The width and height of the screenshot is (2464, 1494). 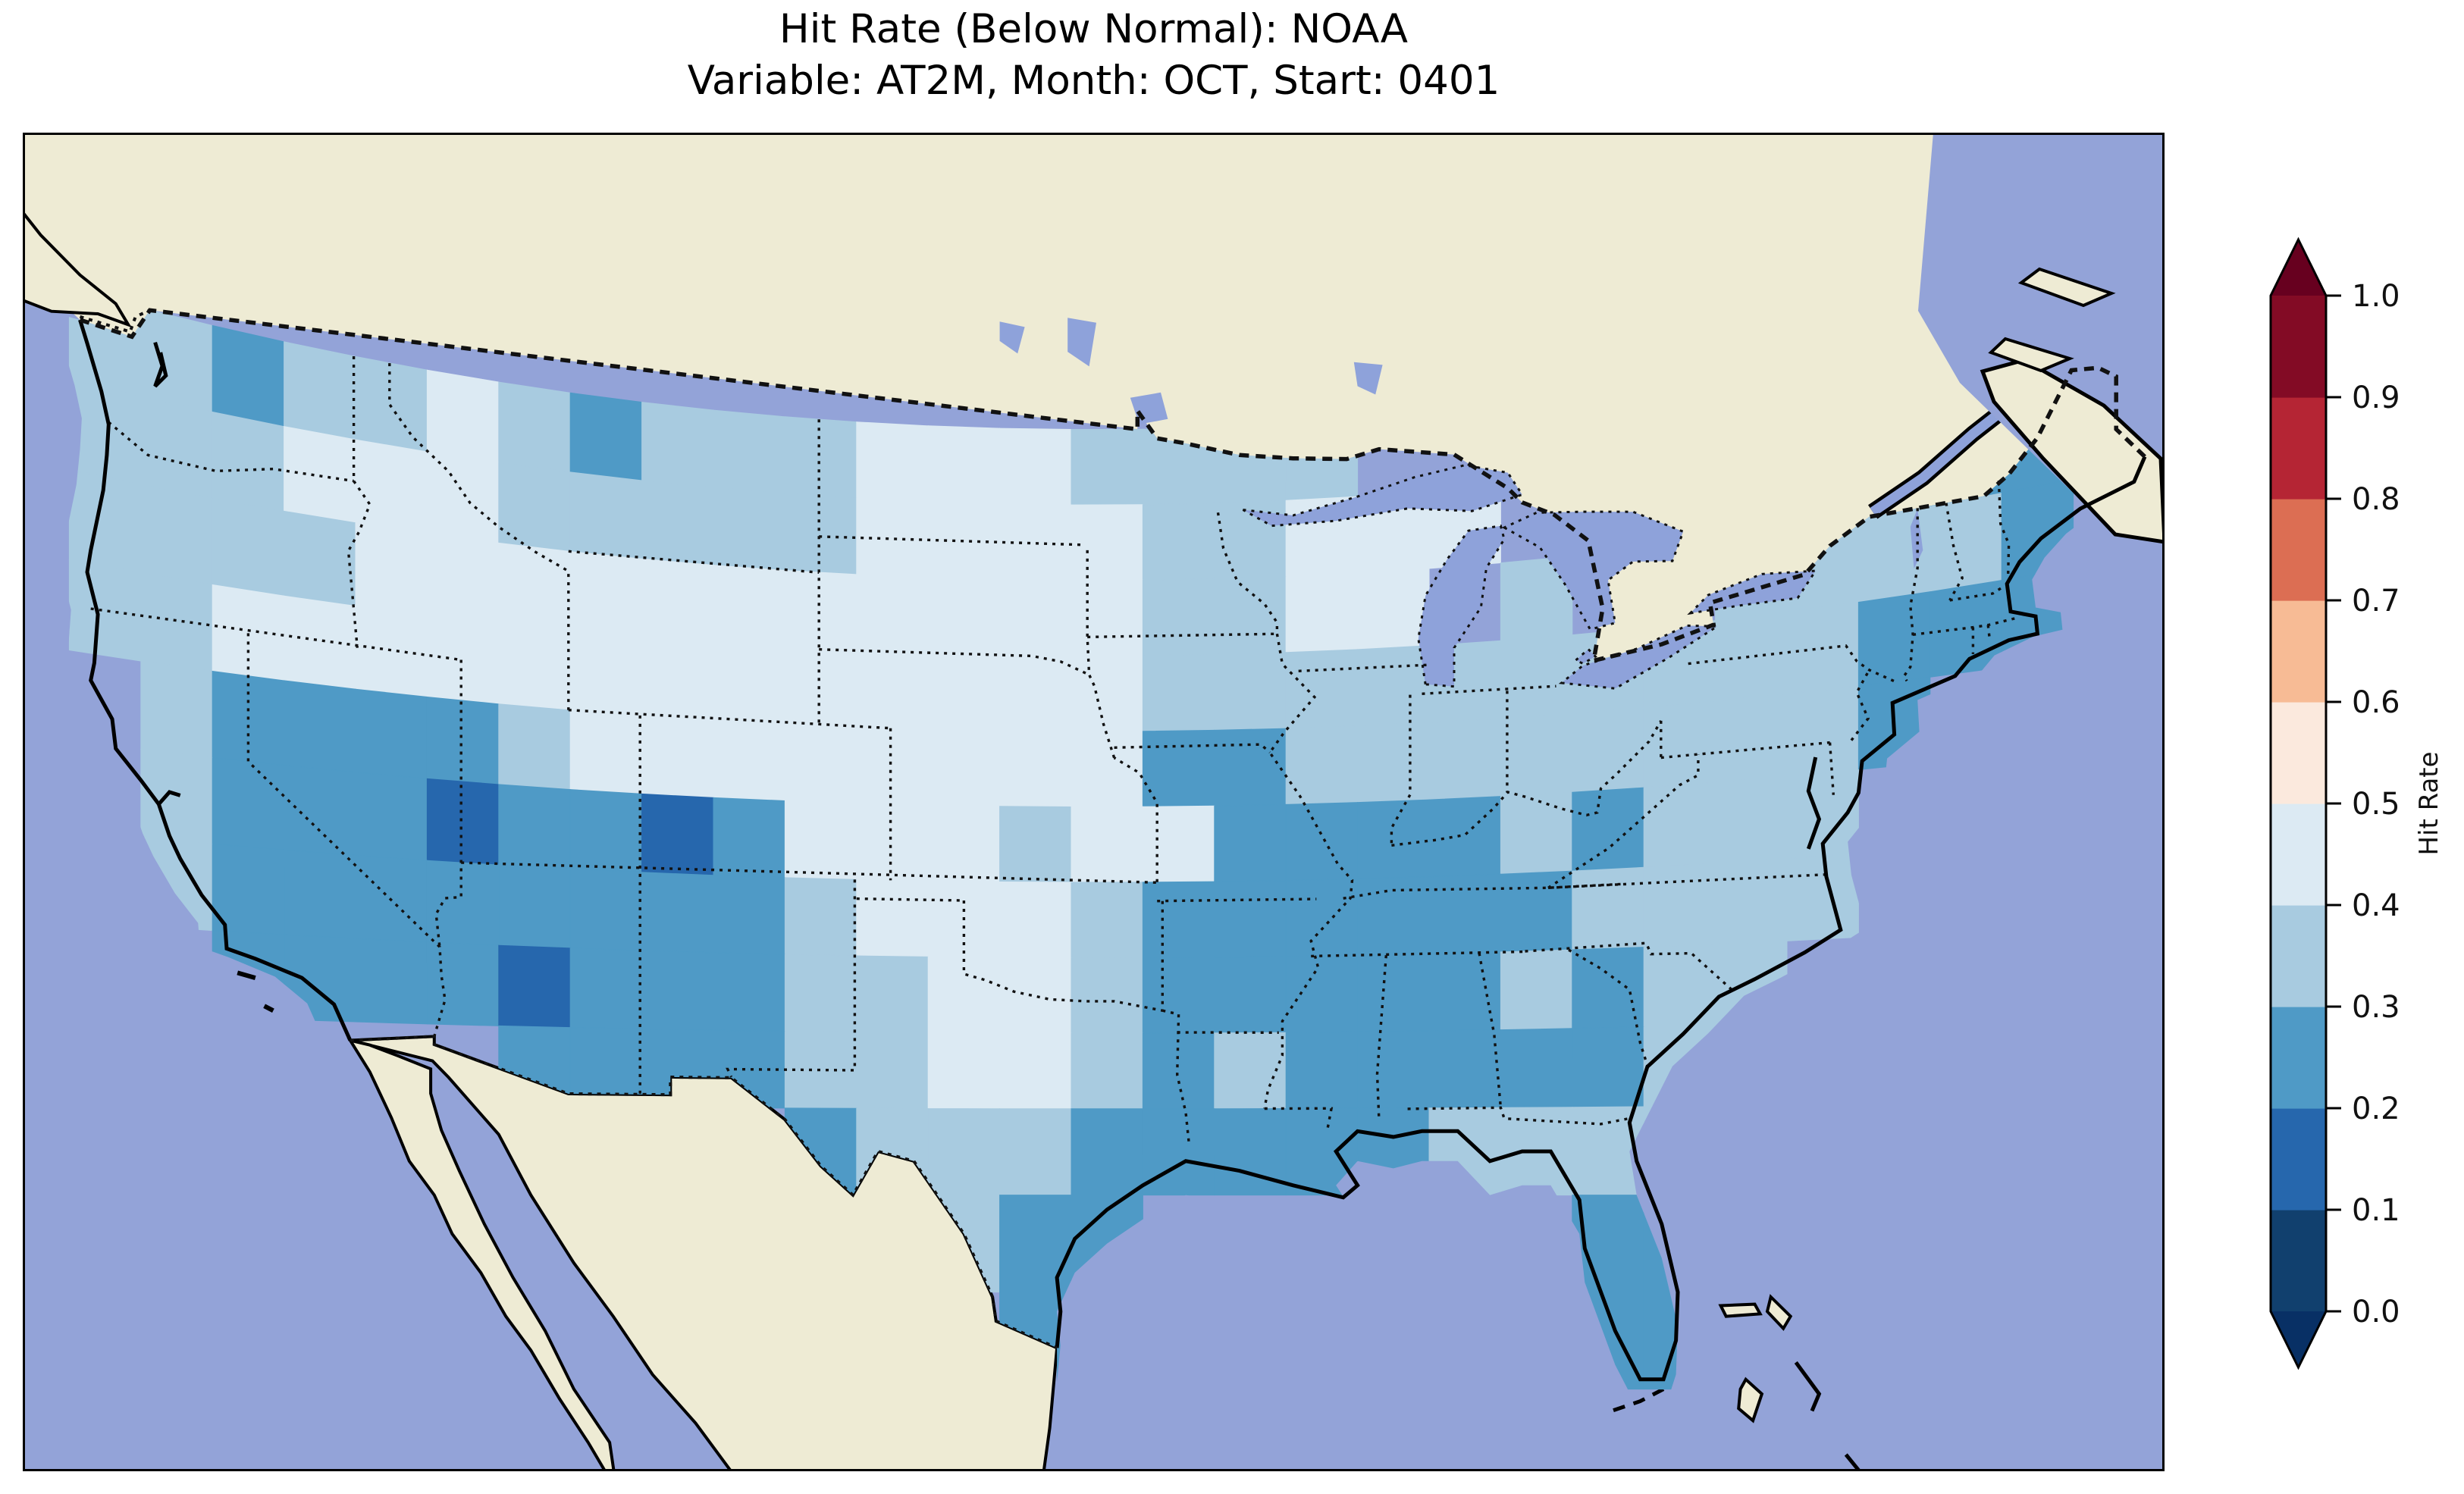 What do you see at coordinates (1853, 1462) in the screenshot?
I see `island-chain` at bounding box center [1853, 1462].